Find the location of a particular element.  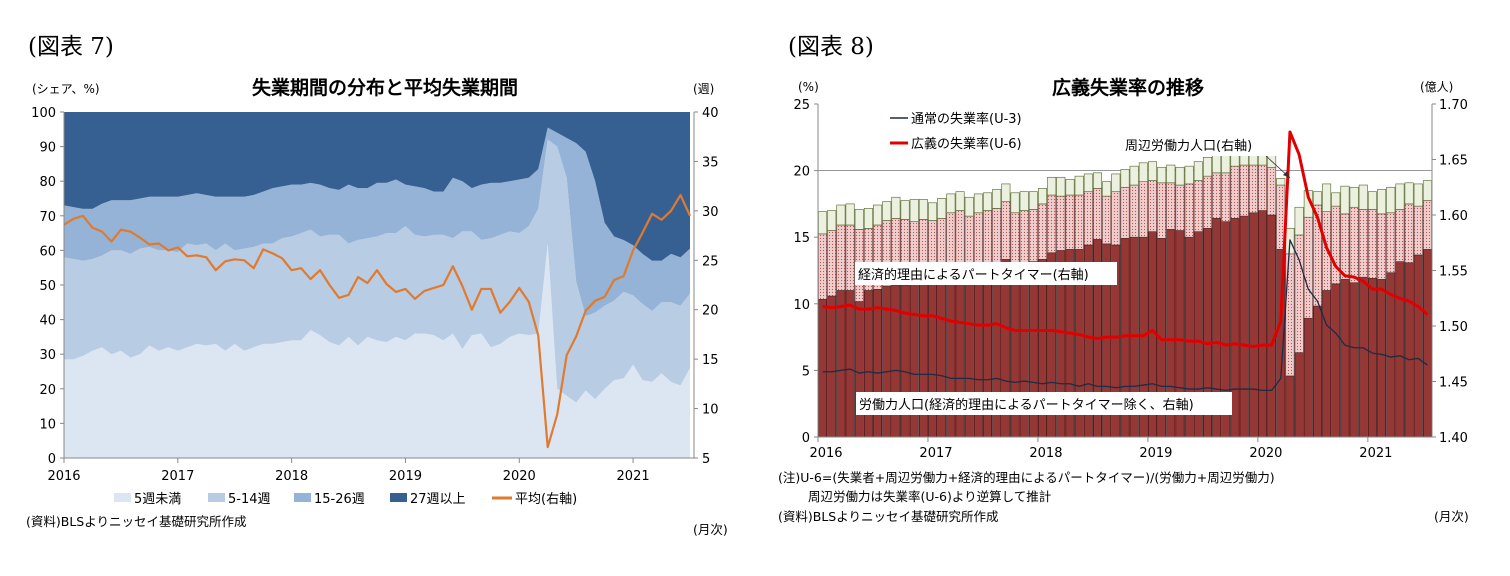

y-tick-label-right: 10 is located at coordinates (710, 410).